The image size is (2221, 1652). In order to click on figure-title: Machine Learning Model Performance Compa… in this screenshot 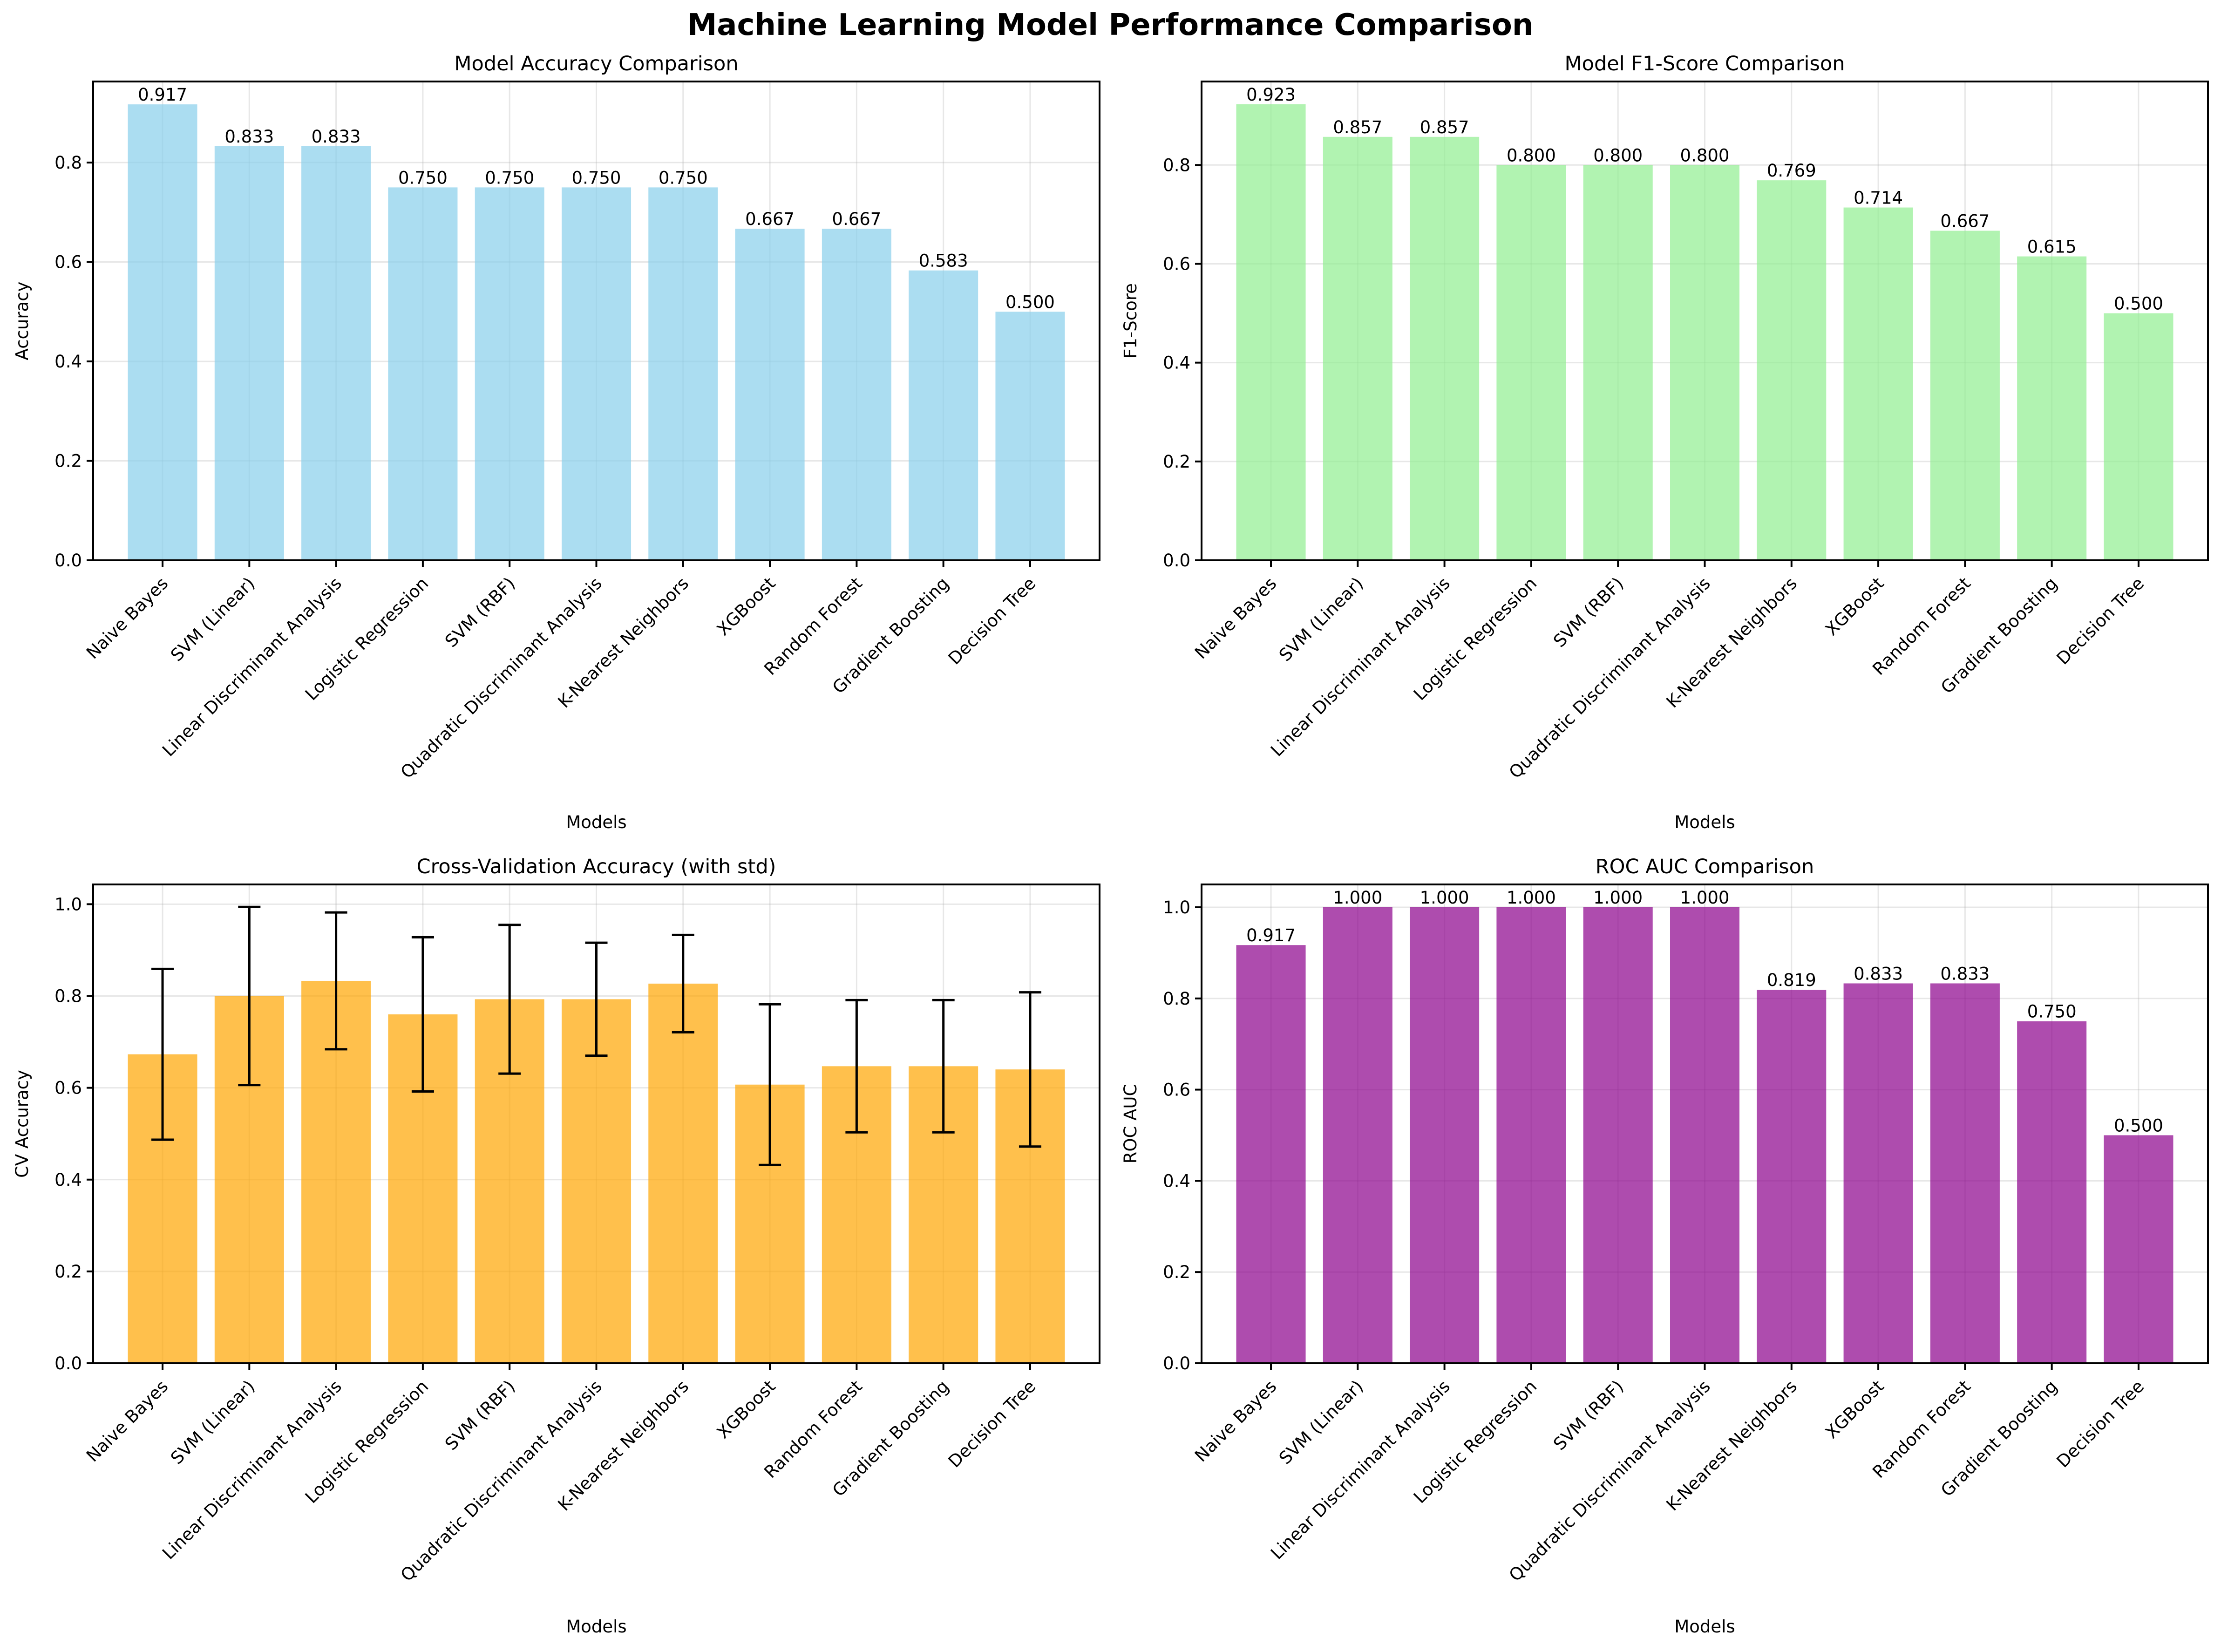, I will do `click(1110, 25)`.